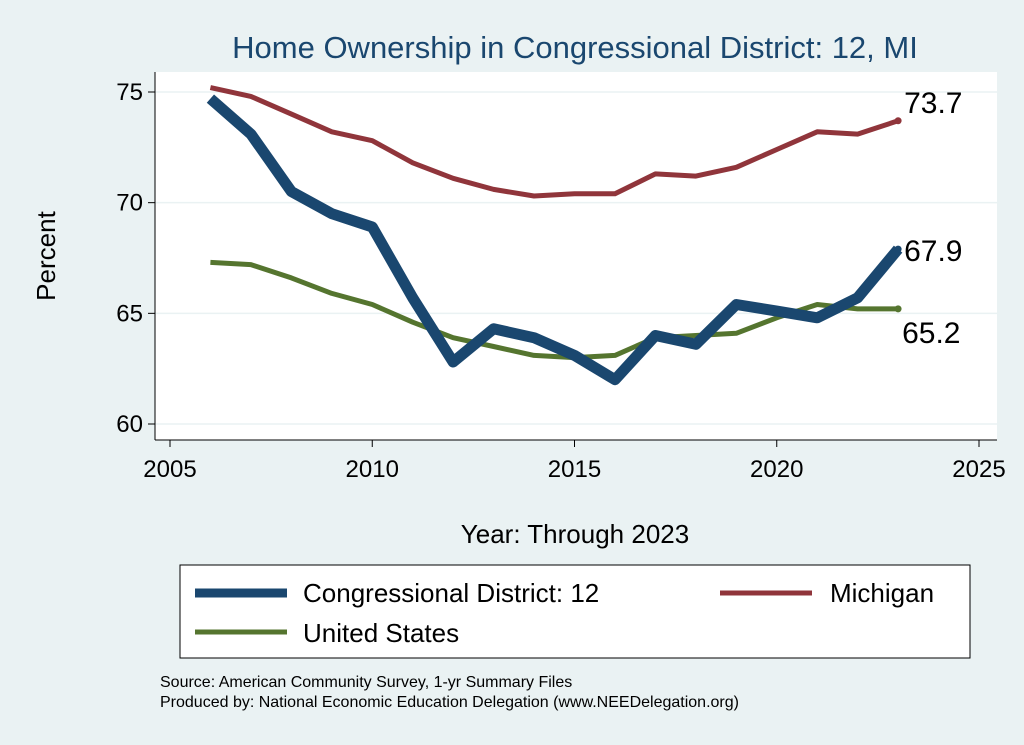 This screenshot has height=745, width=1024. Describe the element at coordinates (381, 633) in the screenshot. I see `legend-label-us: United States` at that location.